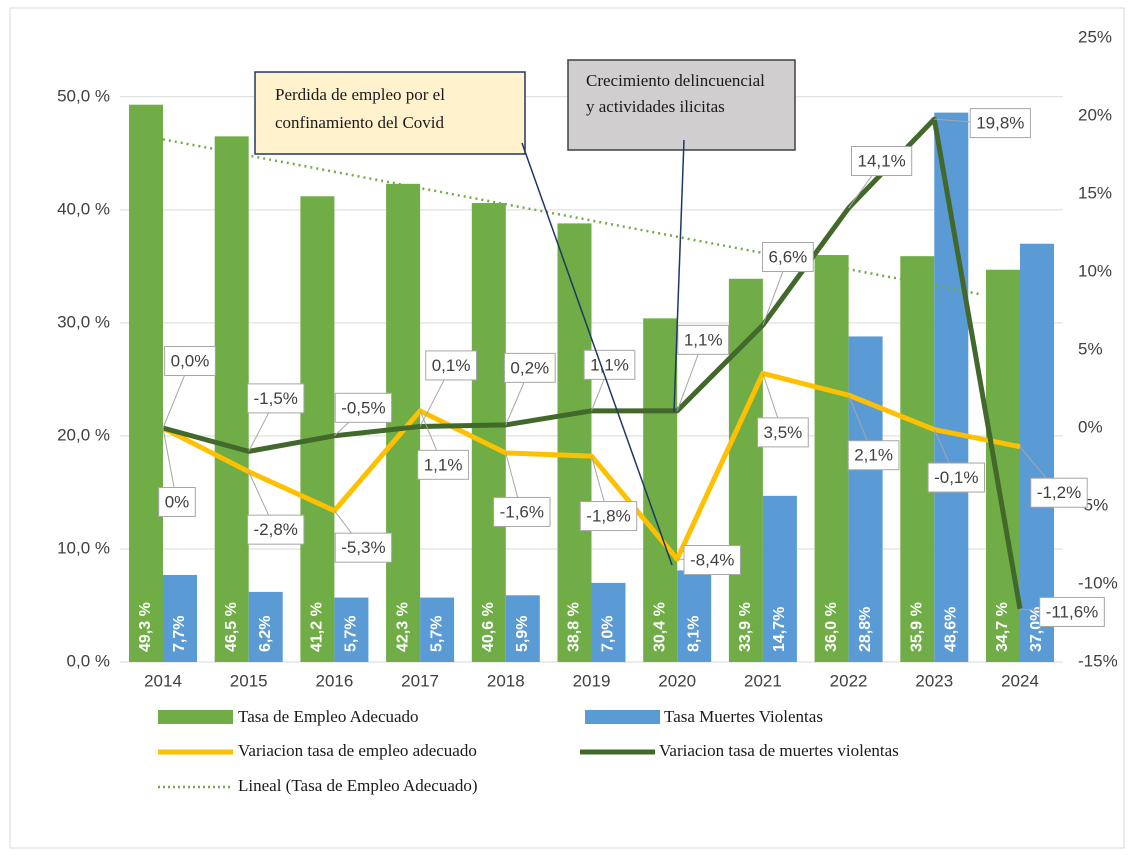 This screenshot has height=856, width=1134. Describe the element at coordinates (608, 634) in the screenshot. I see `bar-label: 7,0%` at that location.